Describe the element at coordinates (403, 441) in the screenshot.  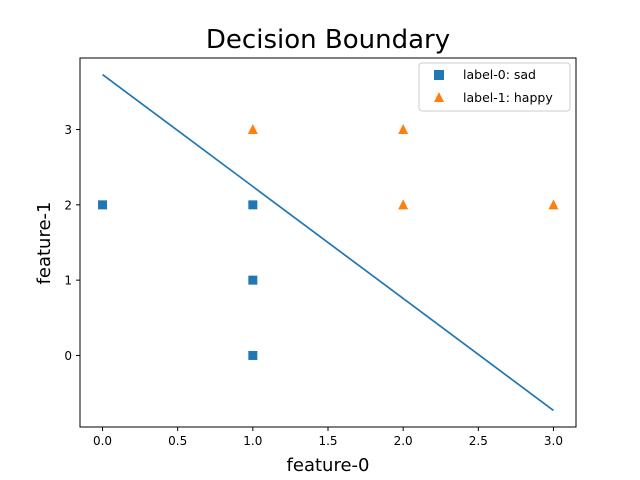
I see `x-tick-label: 2.0` at that location.